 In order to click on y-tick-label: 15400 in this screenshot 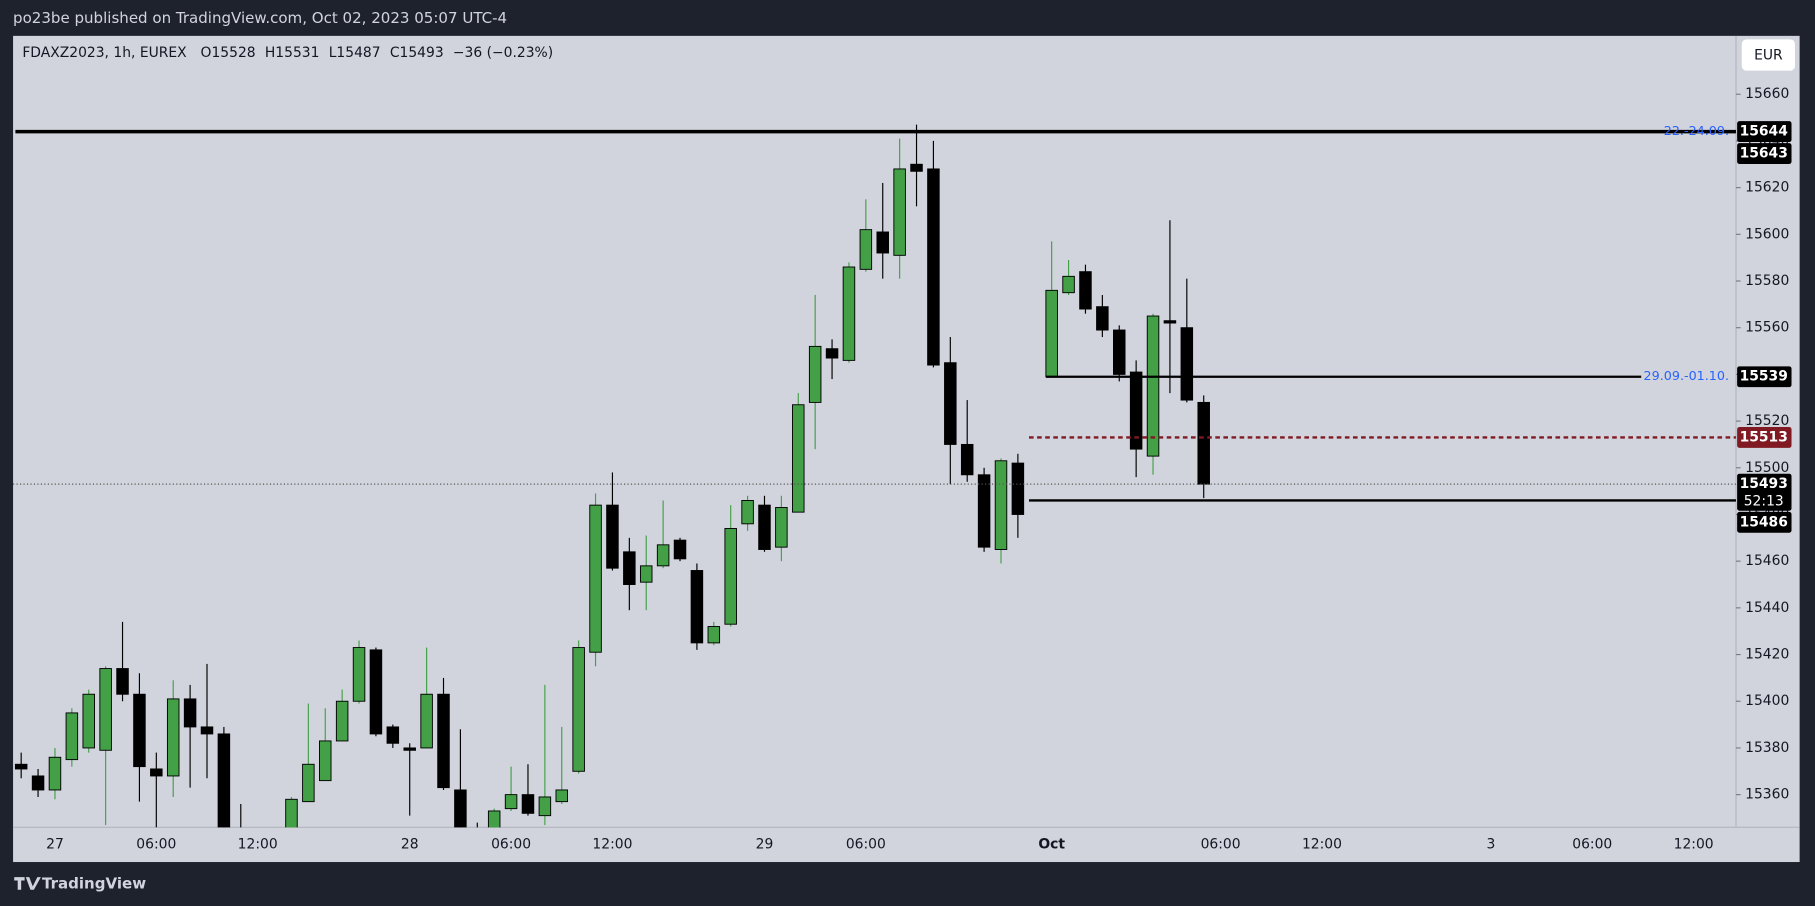, I will do `click(1767, 701)`.